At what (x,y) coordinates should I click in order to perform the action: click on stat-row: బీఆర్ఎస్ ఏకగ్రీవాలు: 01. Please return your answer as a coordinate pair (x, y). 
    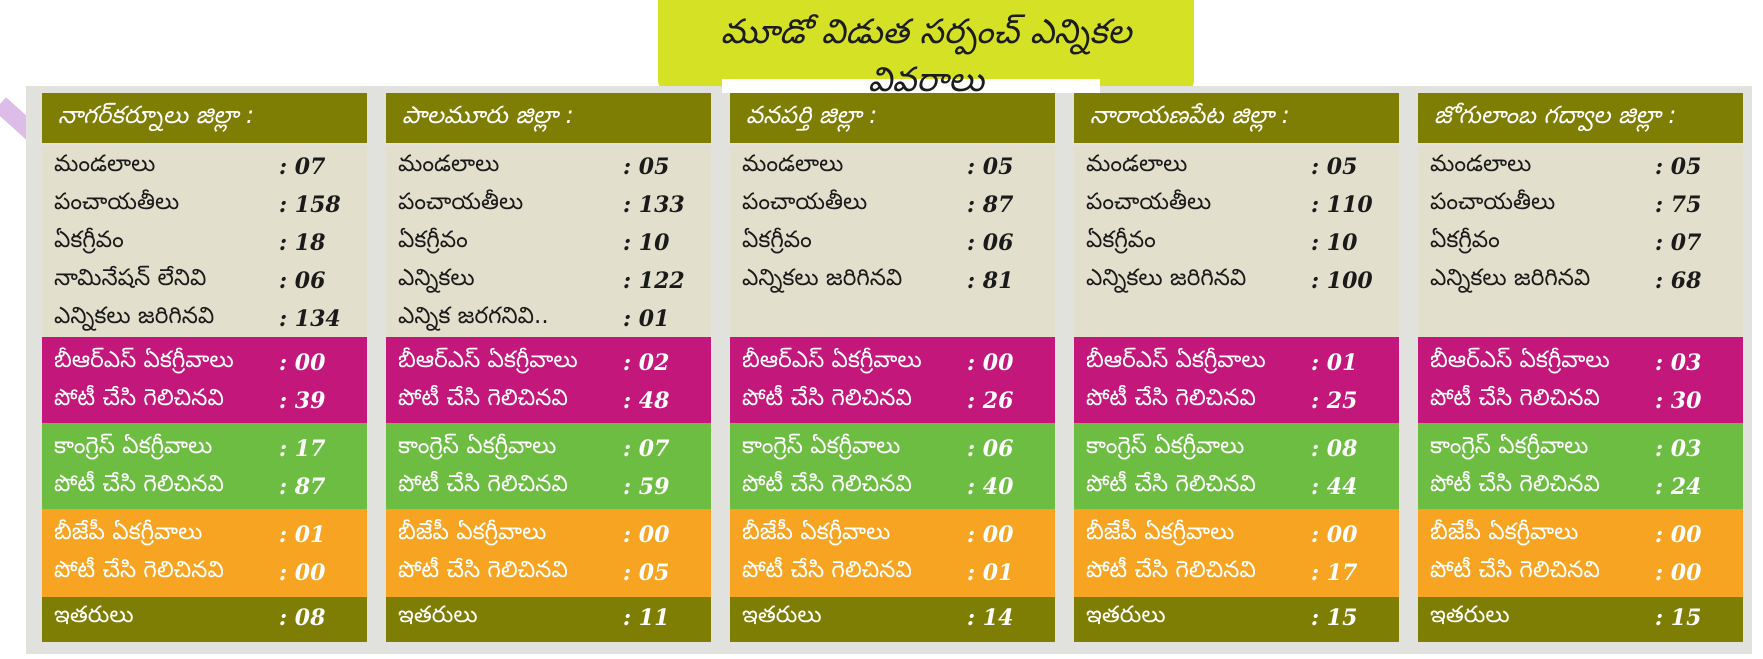
    Looking at the image, I should click on (1236, 363).